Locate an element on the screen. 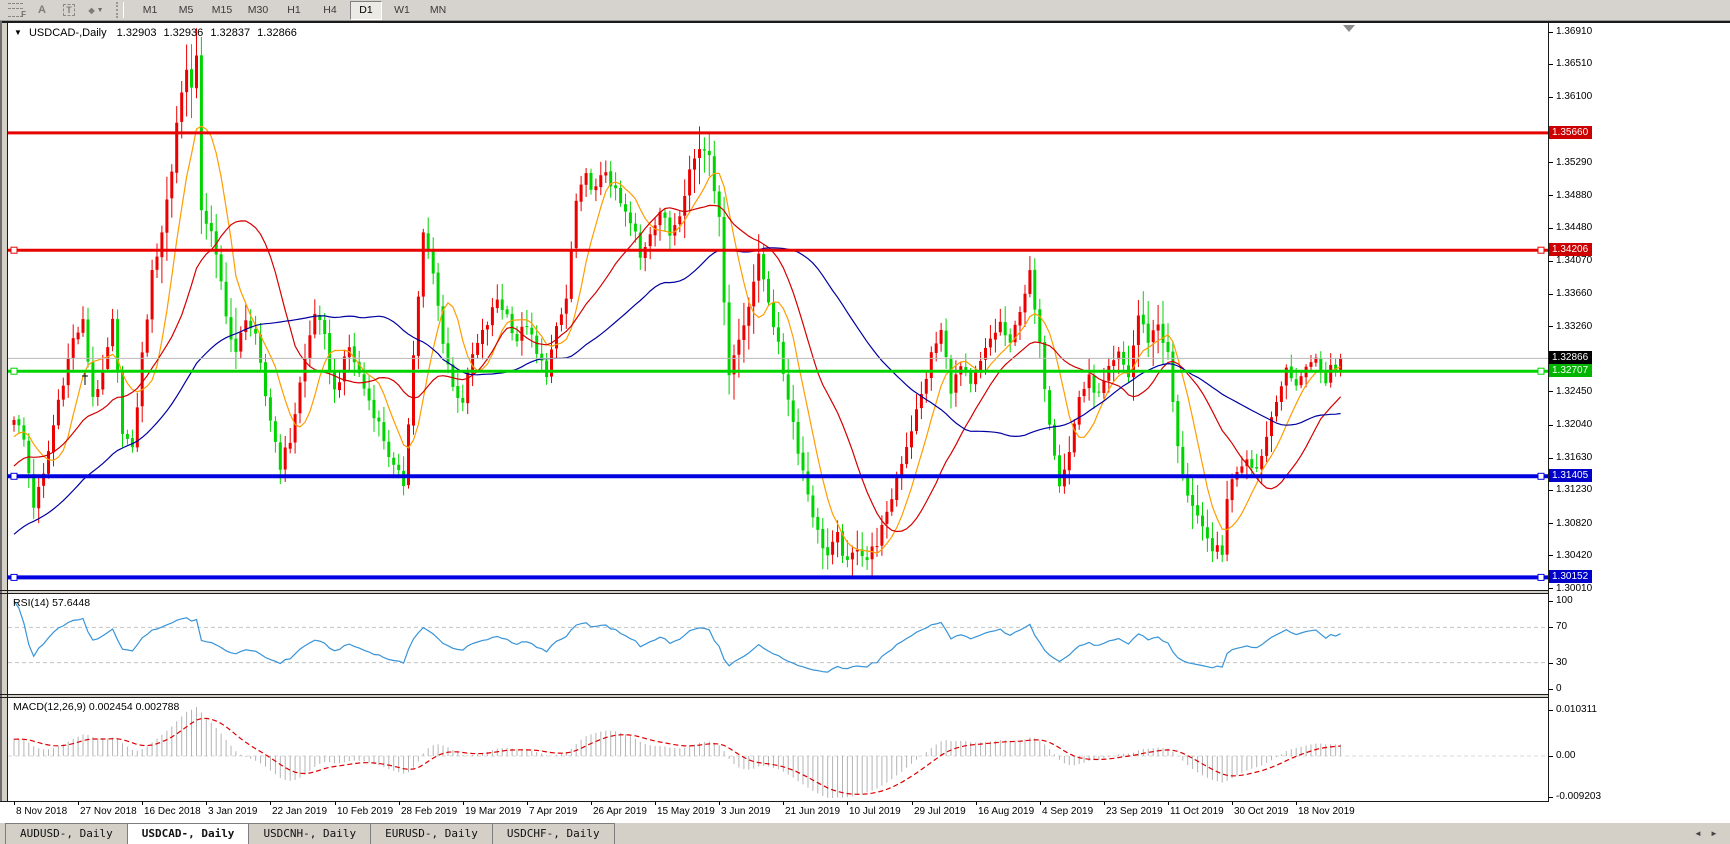  date-axis is located at coordinates (865, 812).